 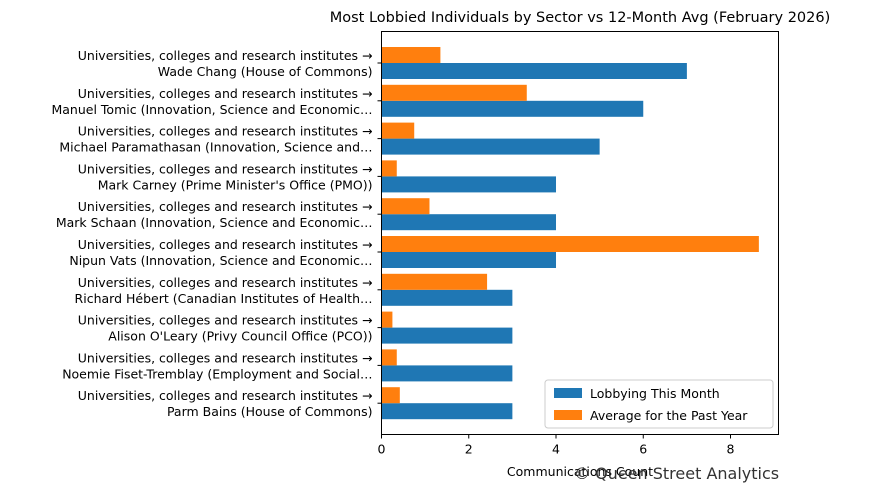 I want to click on y-tick-label-name: Parm Bains (House of Commons), so click(x=270, y=411).